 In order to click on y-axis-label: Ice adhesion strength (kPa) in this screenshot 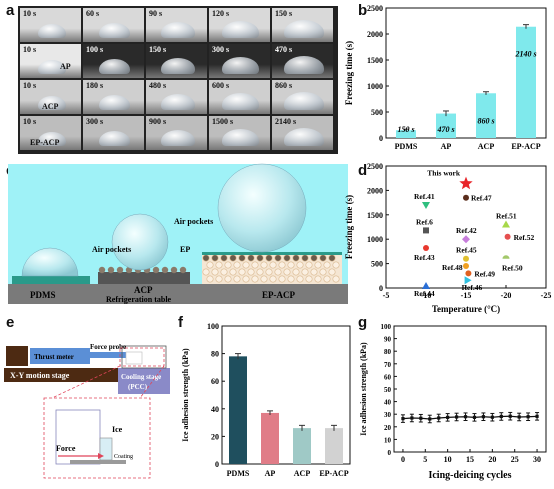, I will do `click(363, 389)`.